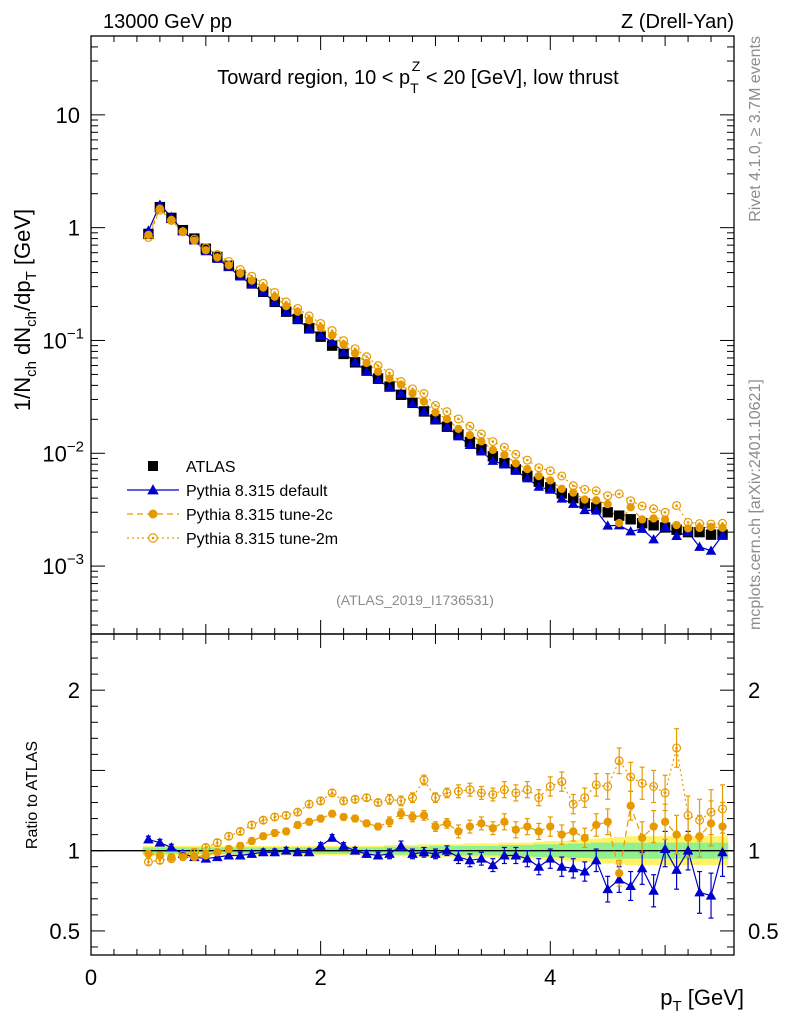 Image resolution: width=786 pixels, height=1024 pixels. Describe the element at coordinates (519, 78) in the screenshot. I see `title-post: < 20 [GeV], low thrust` at that location.